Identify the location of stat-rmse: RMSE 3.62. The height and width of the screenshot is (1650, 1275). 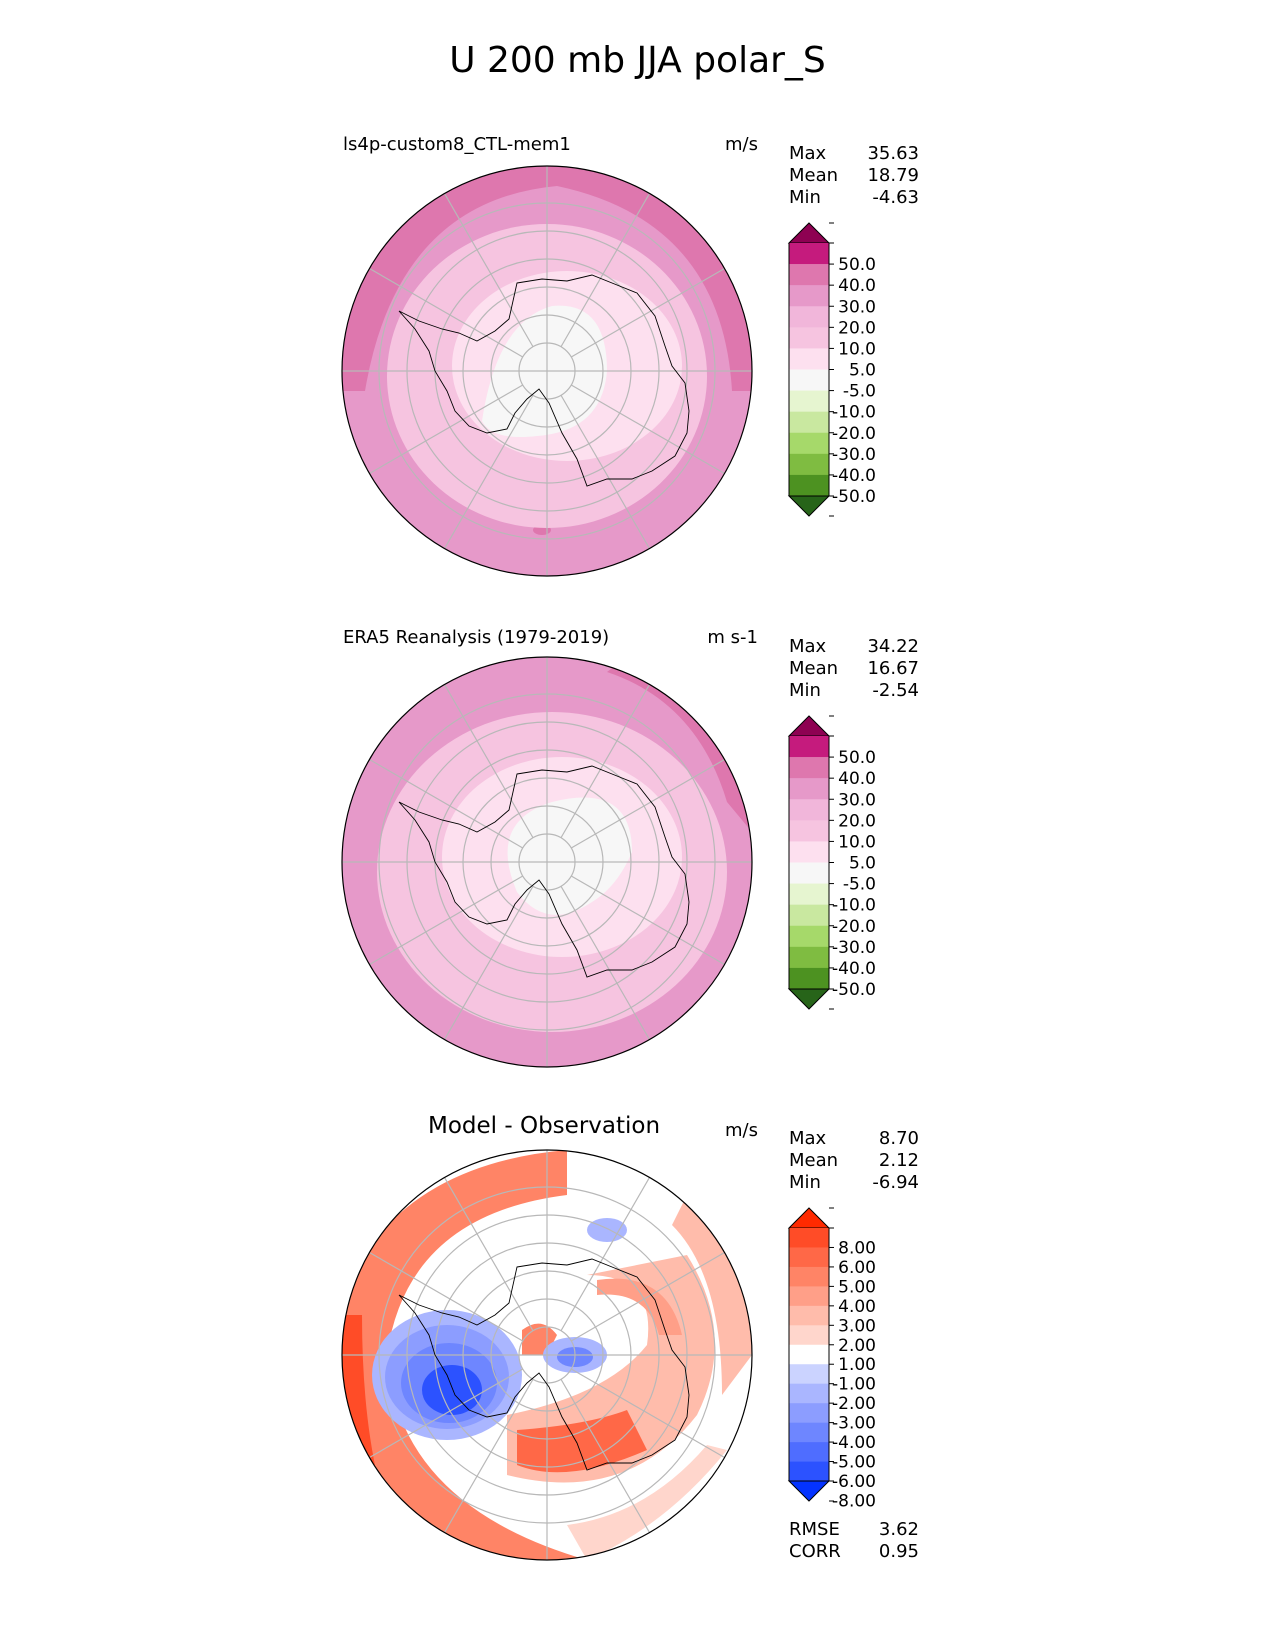
(854, 1529).